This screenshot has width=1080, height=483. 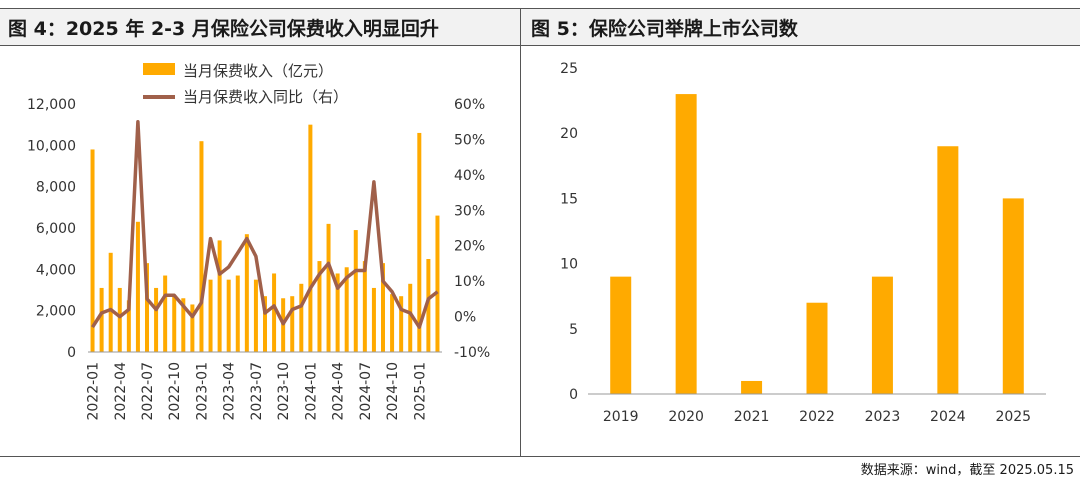 What do you see at coordinates (469, 140) in the screenshot?
I see `y-right-tick-label: 50%` at bounding box center [469, 140].